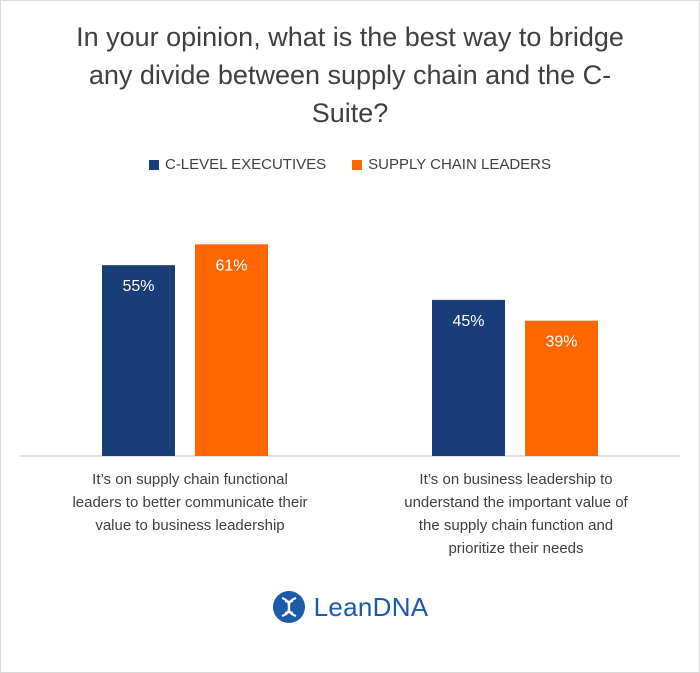 This screenshot has width=700, height=673. What do you see at coordinates (350, 164) in the screenshot?
I see `chart-legend: C-LEVEL EXECUTIVES SUPPLY CHAIN LEADERS` at bounding box center [350, 164].